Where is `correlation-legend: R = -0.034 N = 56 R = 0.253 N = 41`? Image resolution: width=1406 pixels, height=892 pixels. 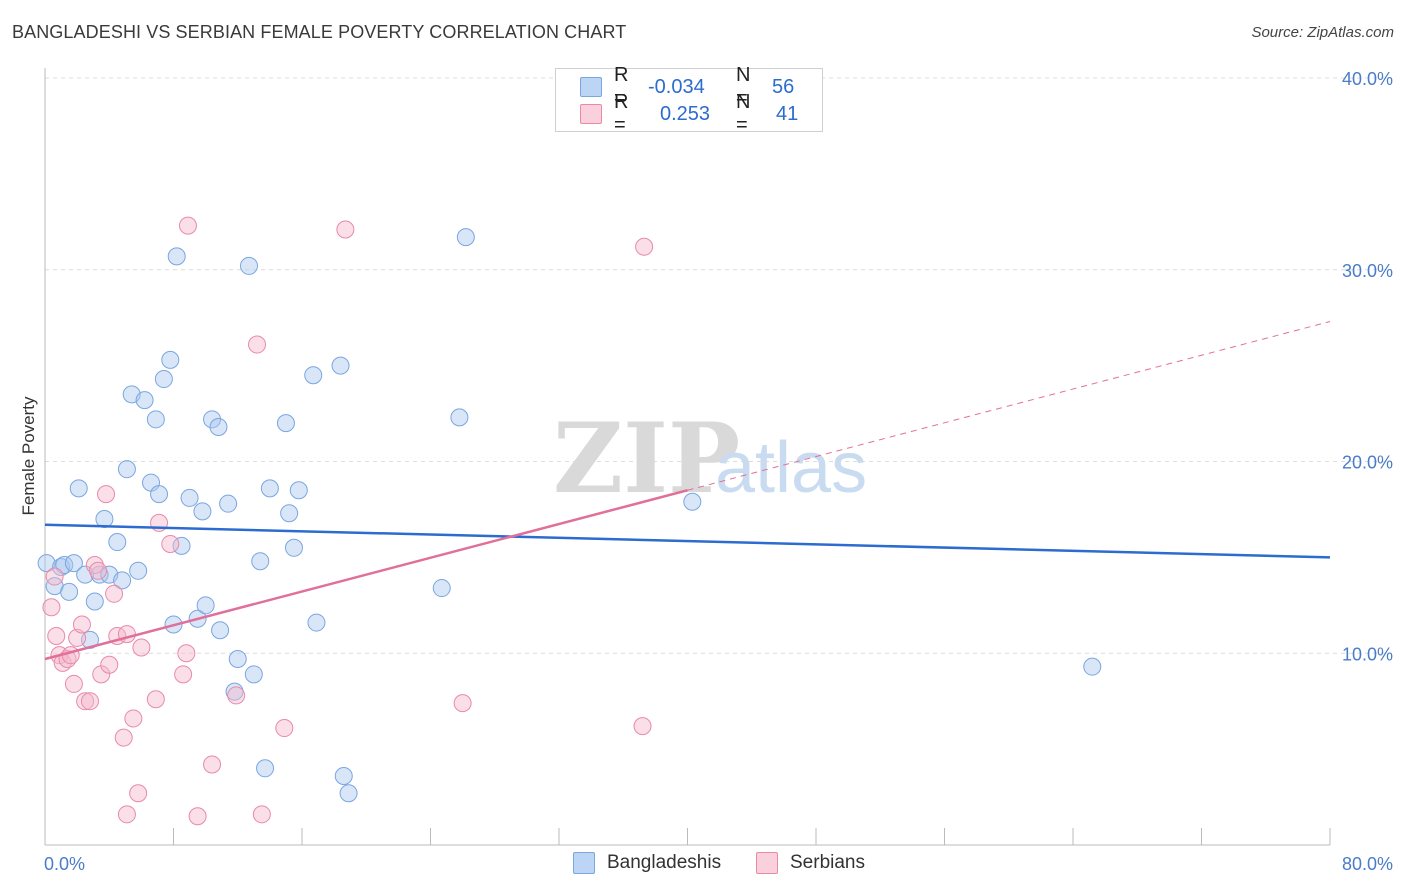 correlation-legend: R = -0.034 N = 56 R = 0.253 N = 41 is located at coordinates (689, 100).